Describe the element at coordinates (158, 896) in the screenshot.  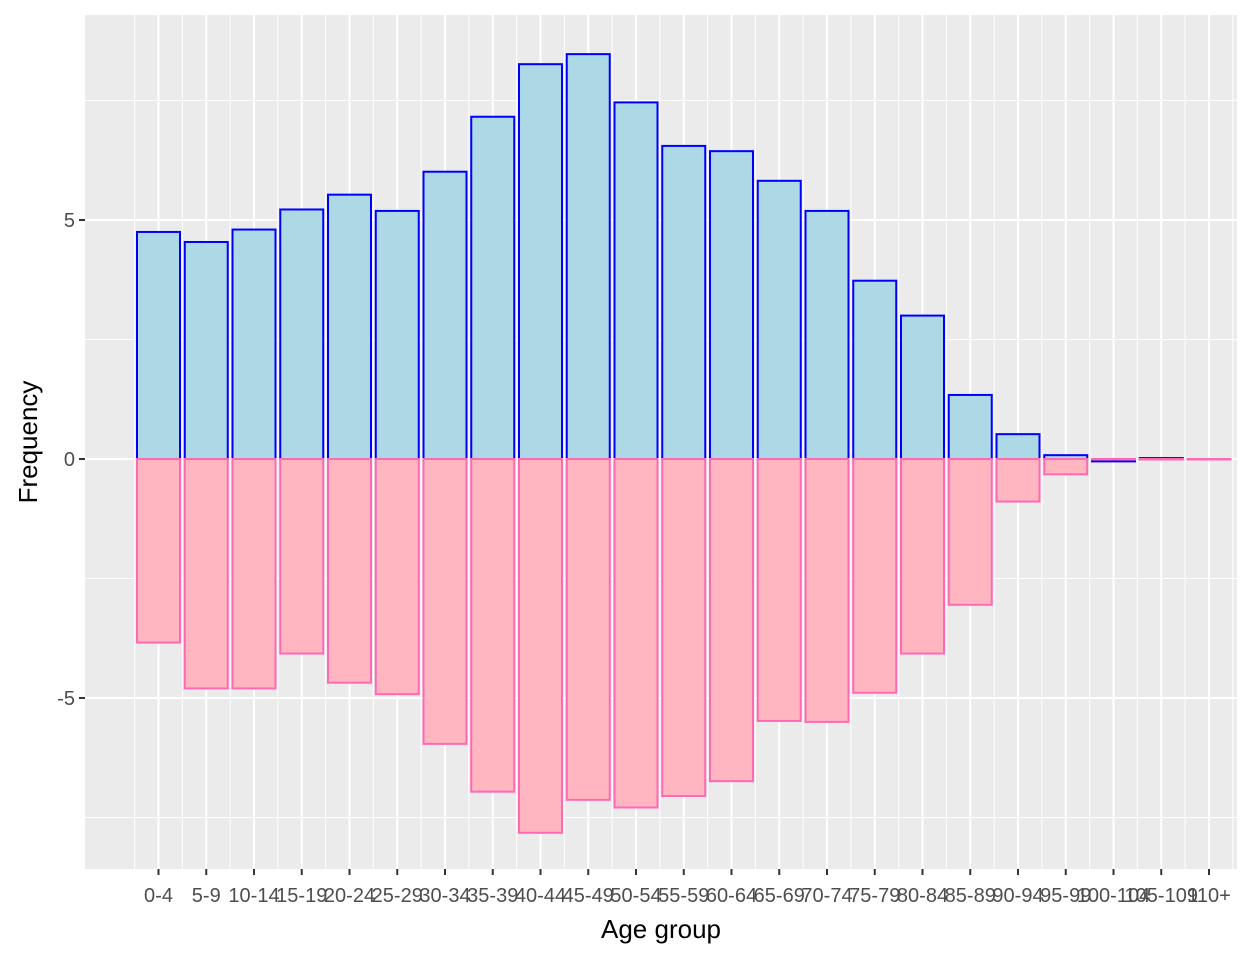
I see `x-tick-label: 0-4` at that location.